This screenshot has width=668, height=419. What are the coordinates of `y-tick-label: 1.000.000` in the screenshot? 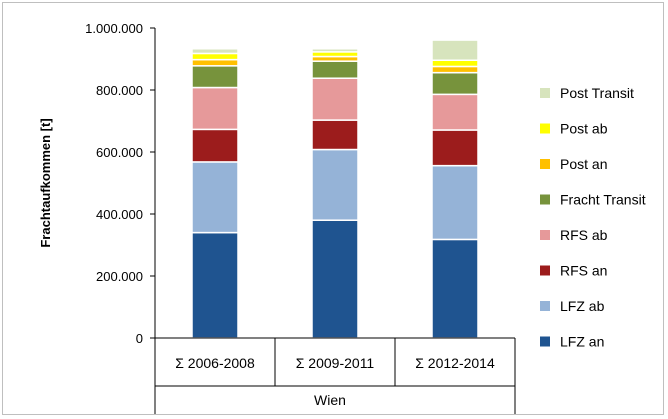 It's located at (114, 28).